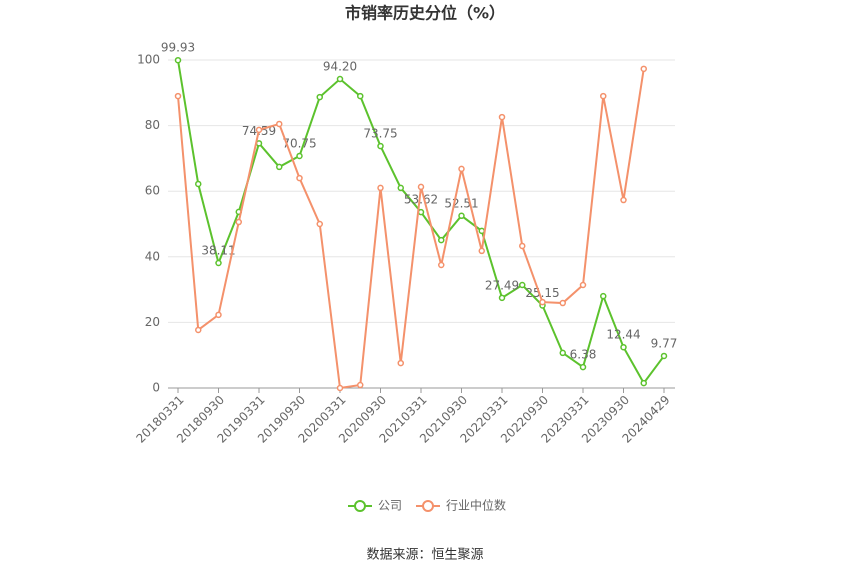  What do you see at coordinates (461, 203) in the screenshot?
I see `data-label: 52.51` at bounding box center [461, 203].